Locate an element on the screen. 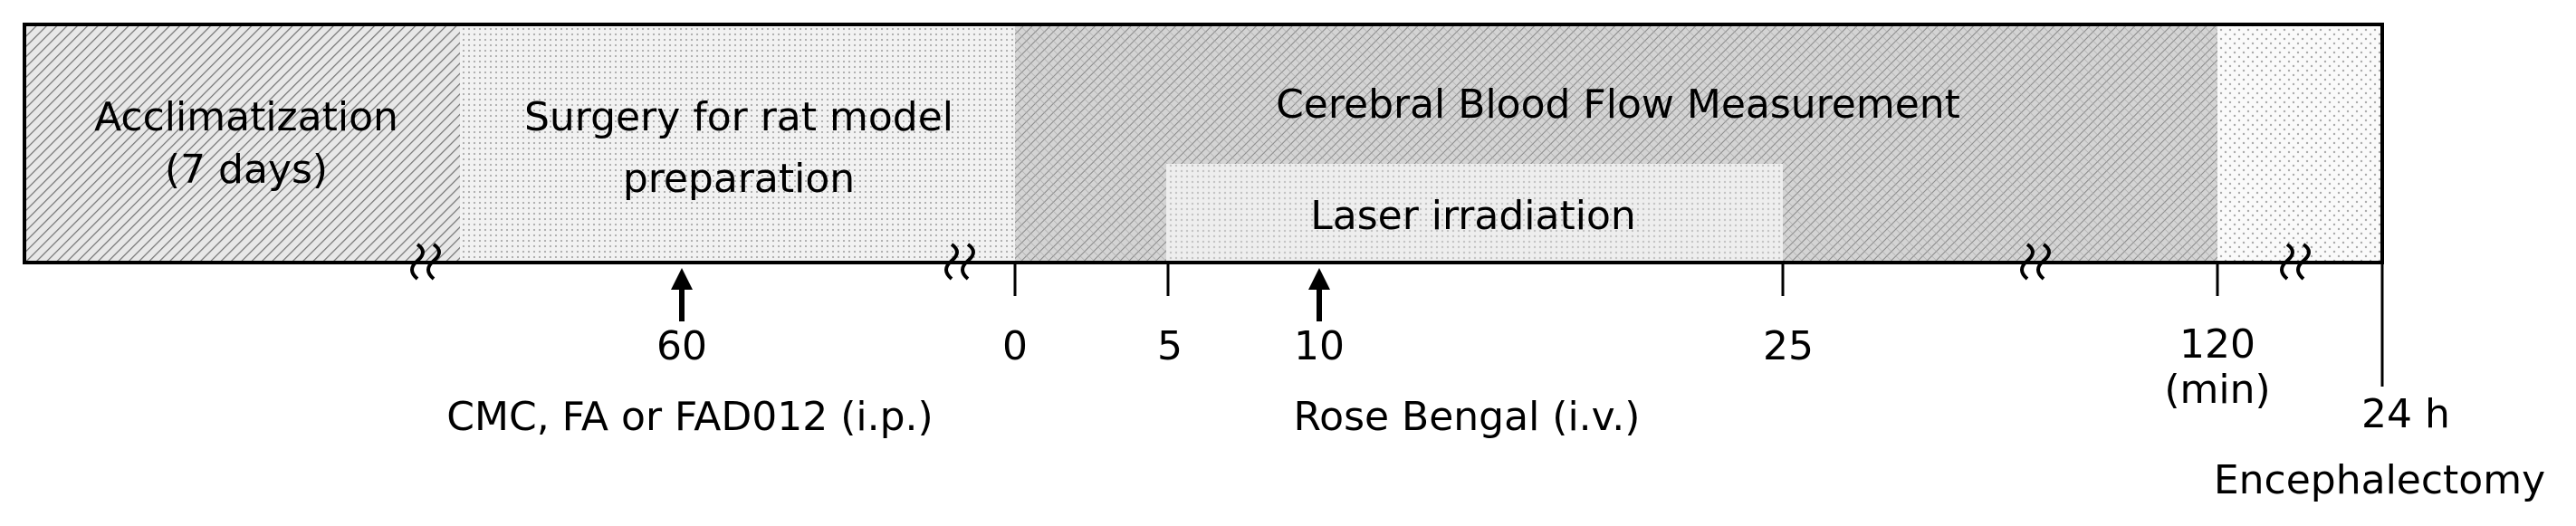  acclimatization-phase is located at coordinates (242, 143).